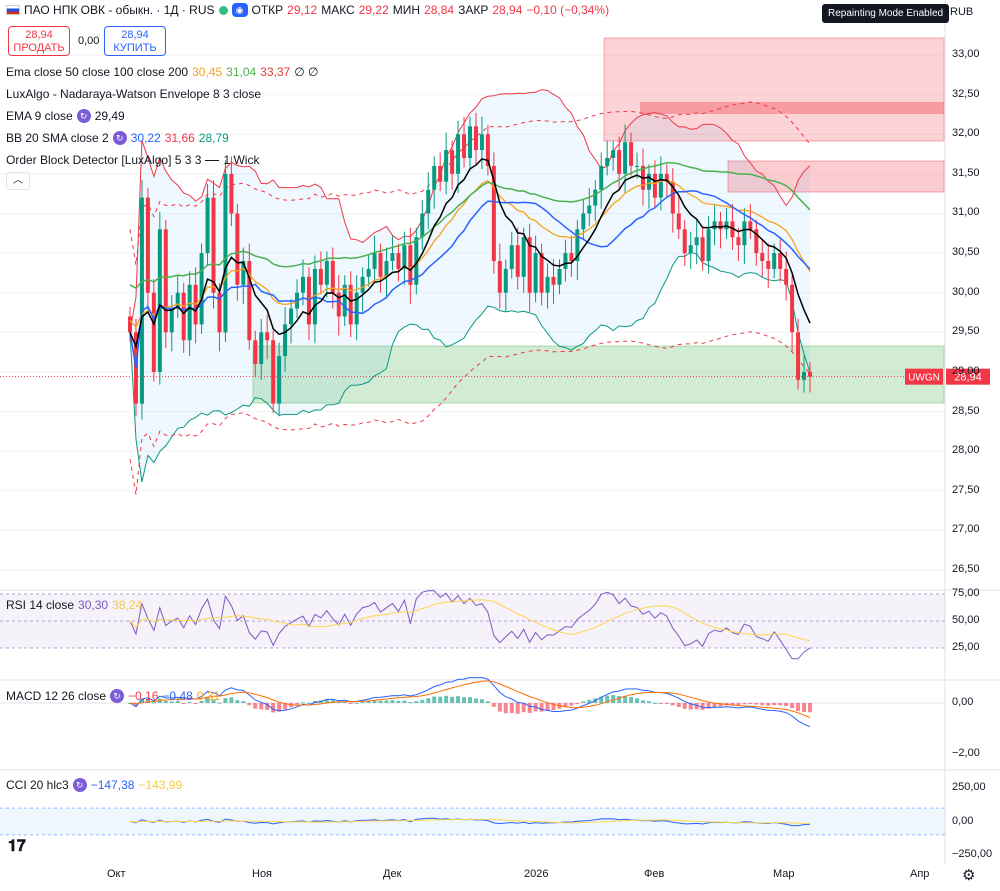  What do you see at coordinates (473, 10) in the screenshot?
I see `close-label: ЗАКР` at bounding box center [473, 10].